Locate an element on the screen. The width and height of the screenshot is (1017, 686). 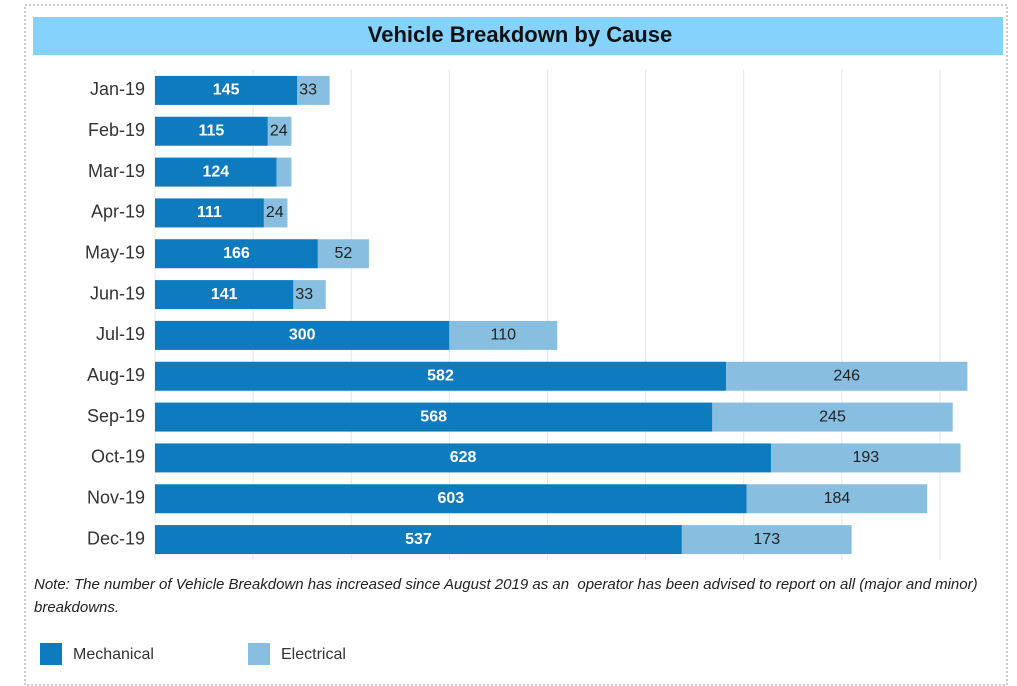
data-label: 166 is located at coordinates (236, 253).